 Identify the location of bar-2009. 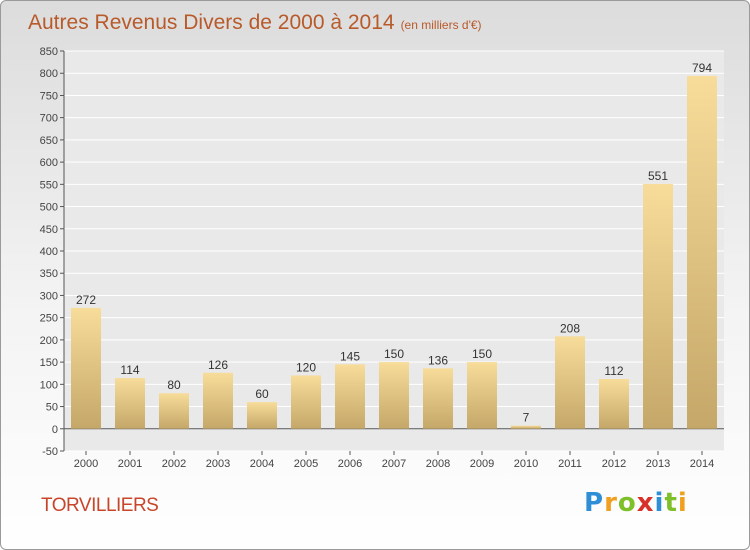
(482, 395).